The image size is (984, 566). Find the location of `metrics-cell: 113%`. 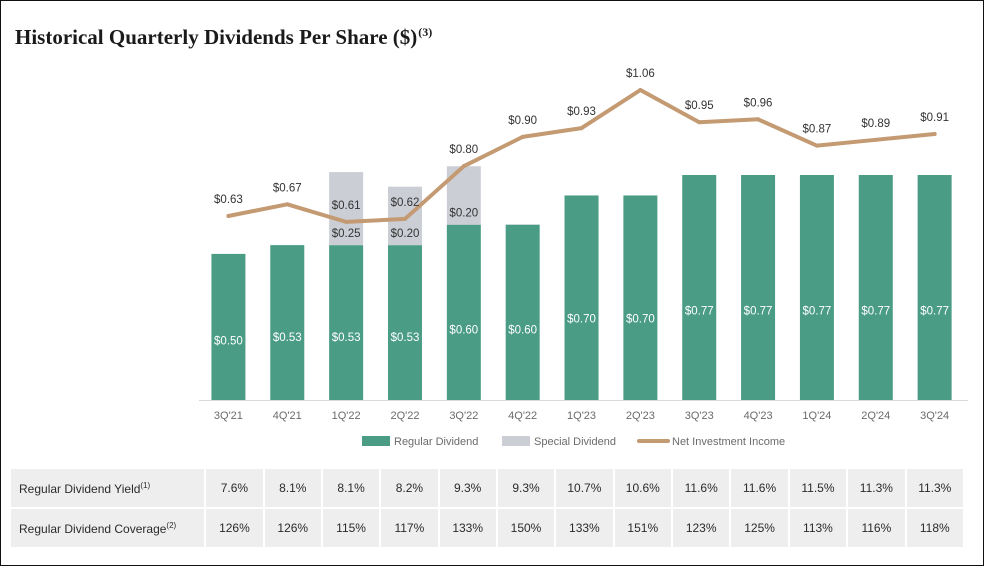

metrics-cell: 113% is located at coordinates (818, 528).